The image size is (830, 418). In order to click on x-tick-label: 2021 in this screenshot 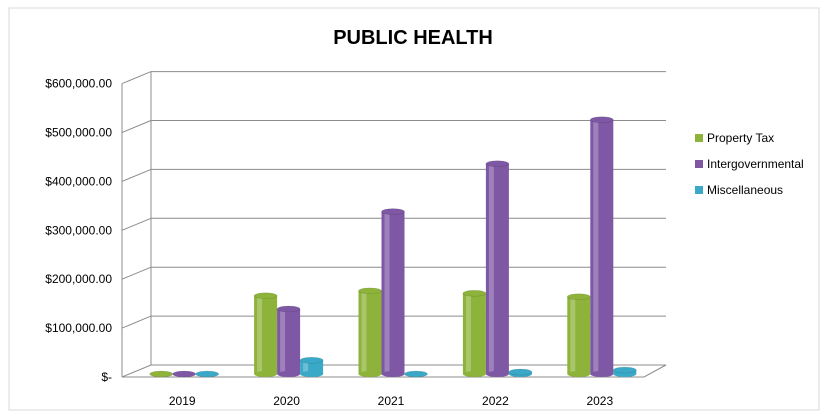, I will do `click(391, 401)`.